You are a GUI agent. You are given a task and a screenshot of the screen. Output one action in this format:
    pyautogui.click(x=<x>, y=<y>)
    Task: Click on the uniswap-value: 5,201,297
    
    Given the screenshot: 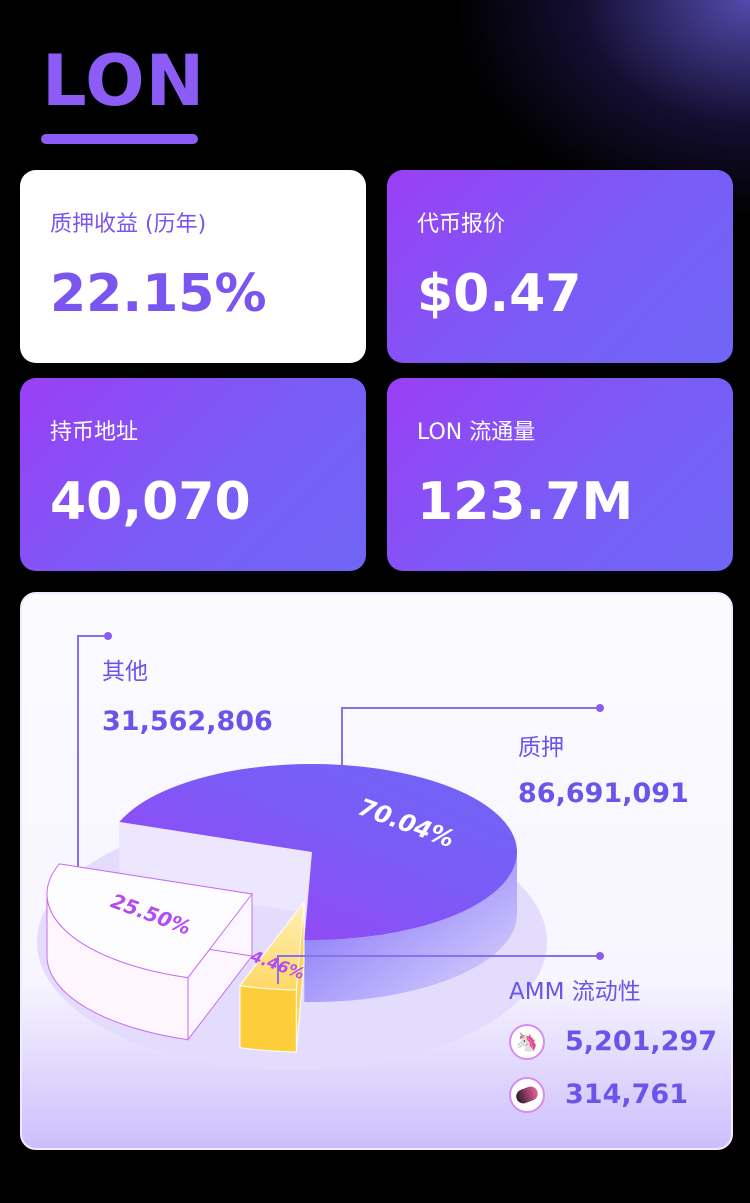 What is the action you would take?
    pyautogui.click(x=641, y=1041)
    